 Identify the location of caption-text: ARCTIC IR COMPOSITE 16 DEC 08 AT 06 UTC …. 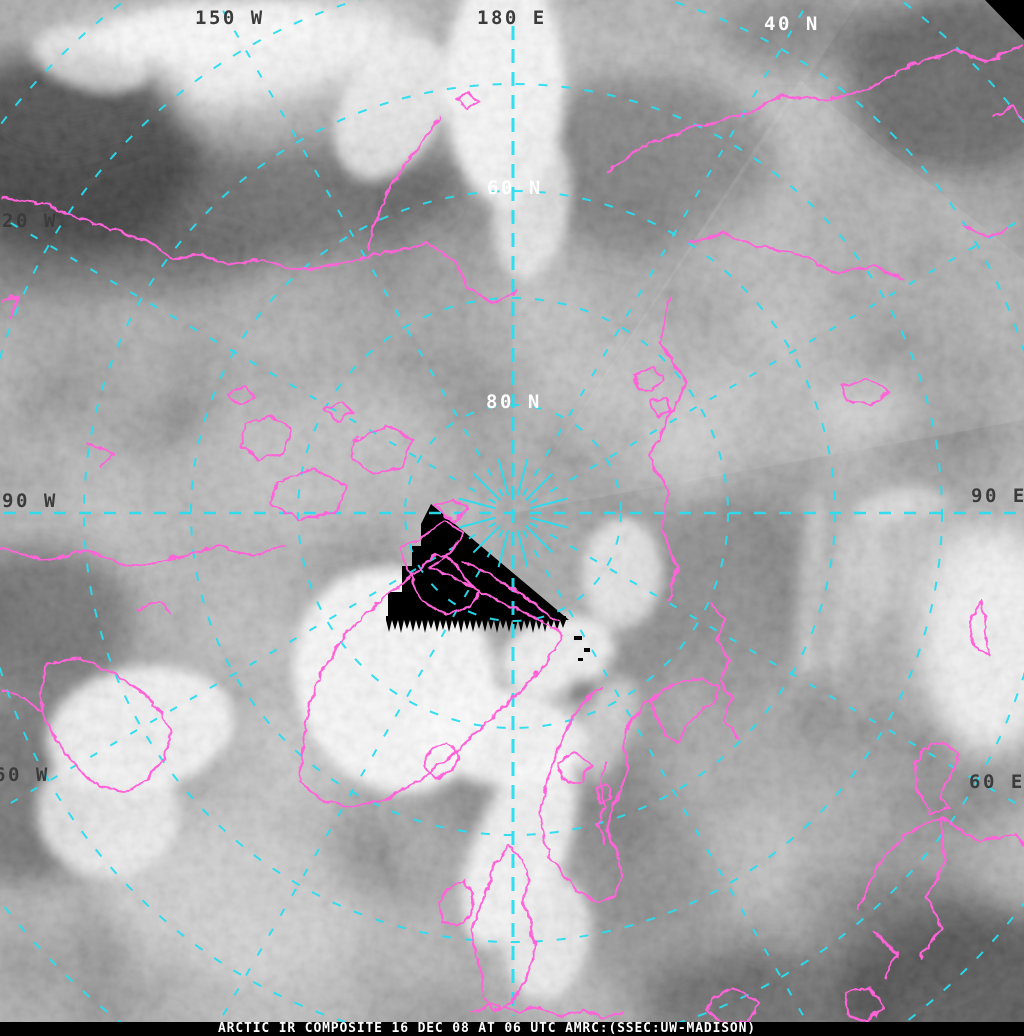
(487, 1028).